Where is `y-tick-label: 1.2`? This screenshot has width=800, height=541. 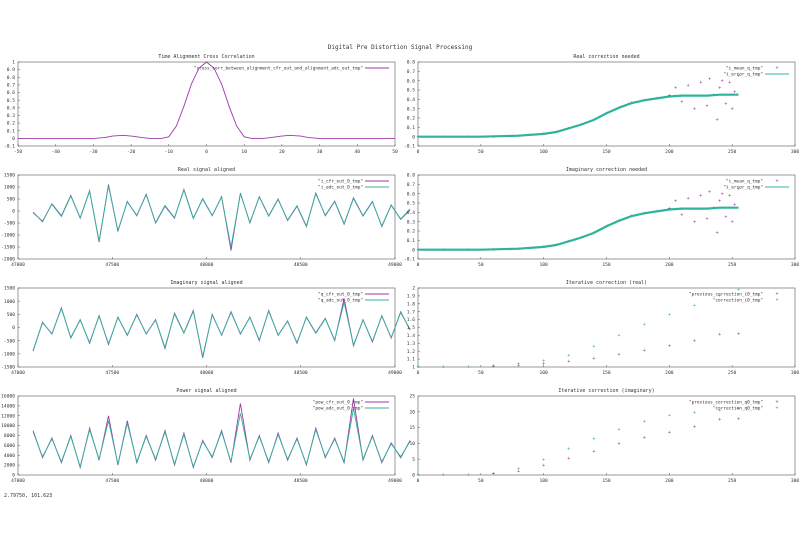 y-tick-label: 1.2 is located at coordinates (411, 352).